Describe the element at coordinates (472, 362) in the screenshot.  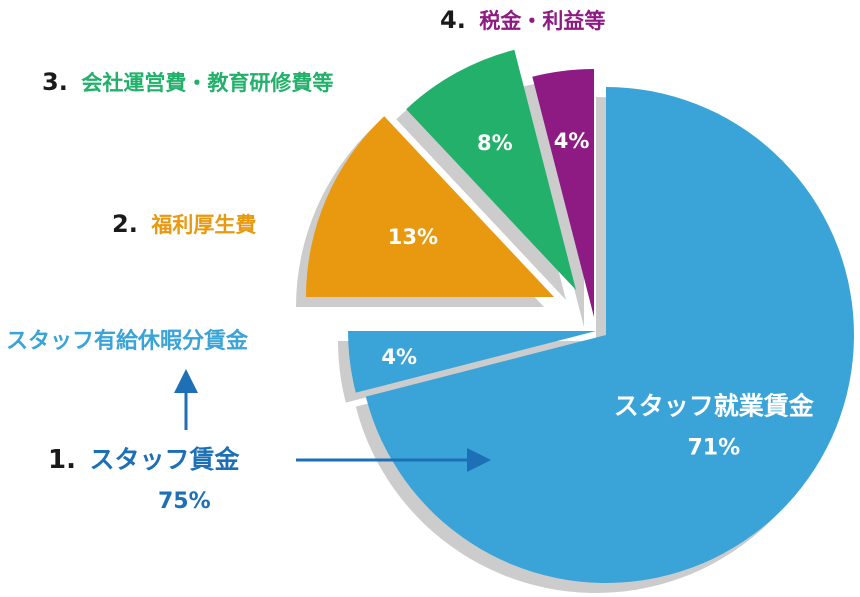
I see `slice-staff-leave` at that location.